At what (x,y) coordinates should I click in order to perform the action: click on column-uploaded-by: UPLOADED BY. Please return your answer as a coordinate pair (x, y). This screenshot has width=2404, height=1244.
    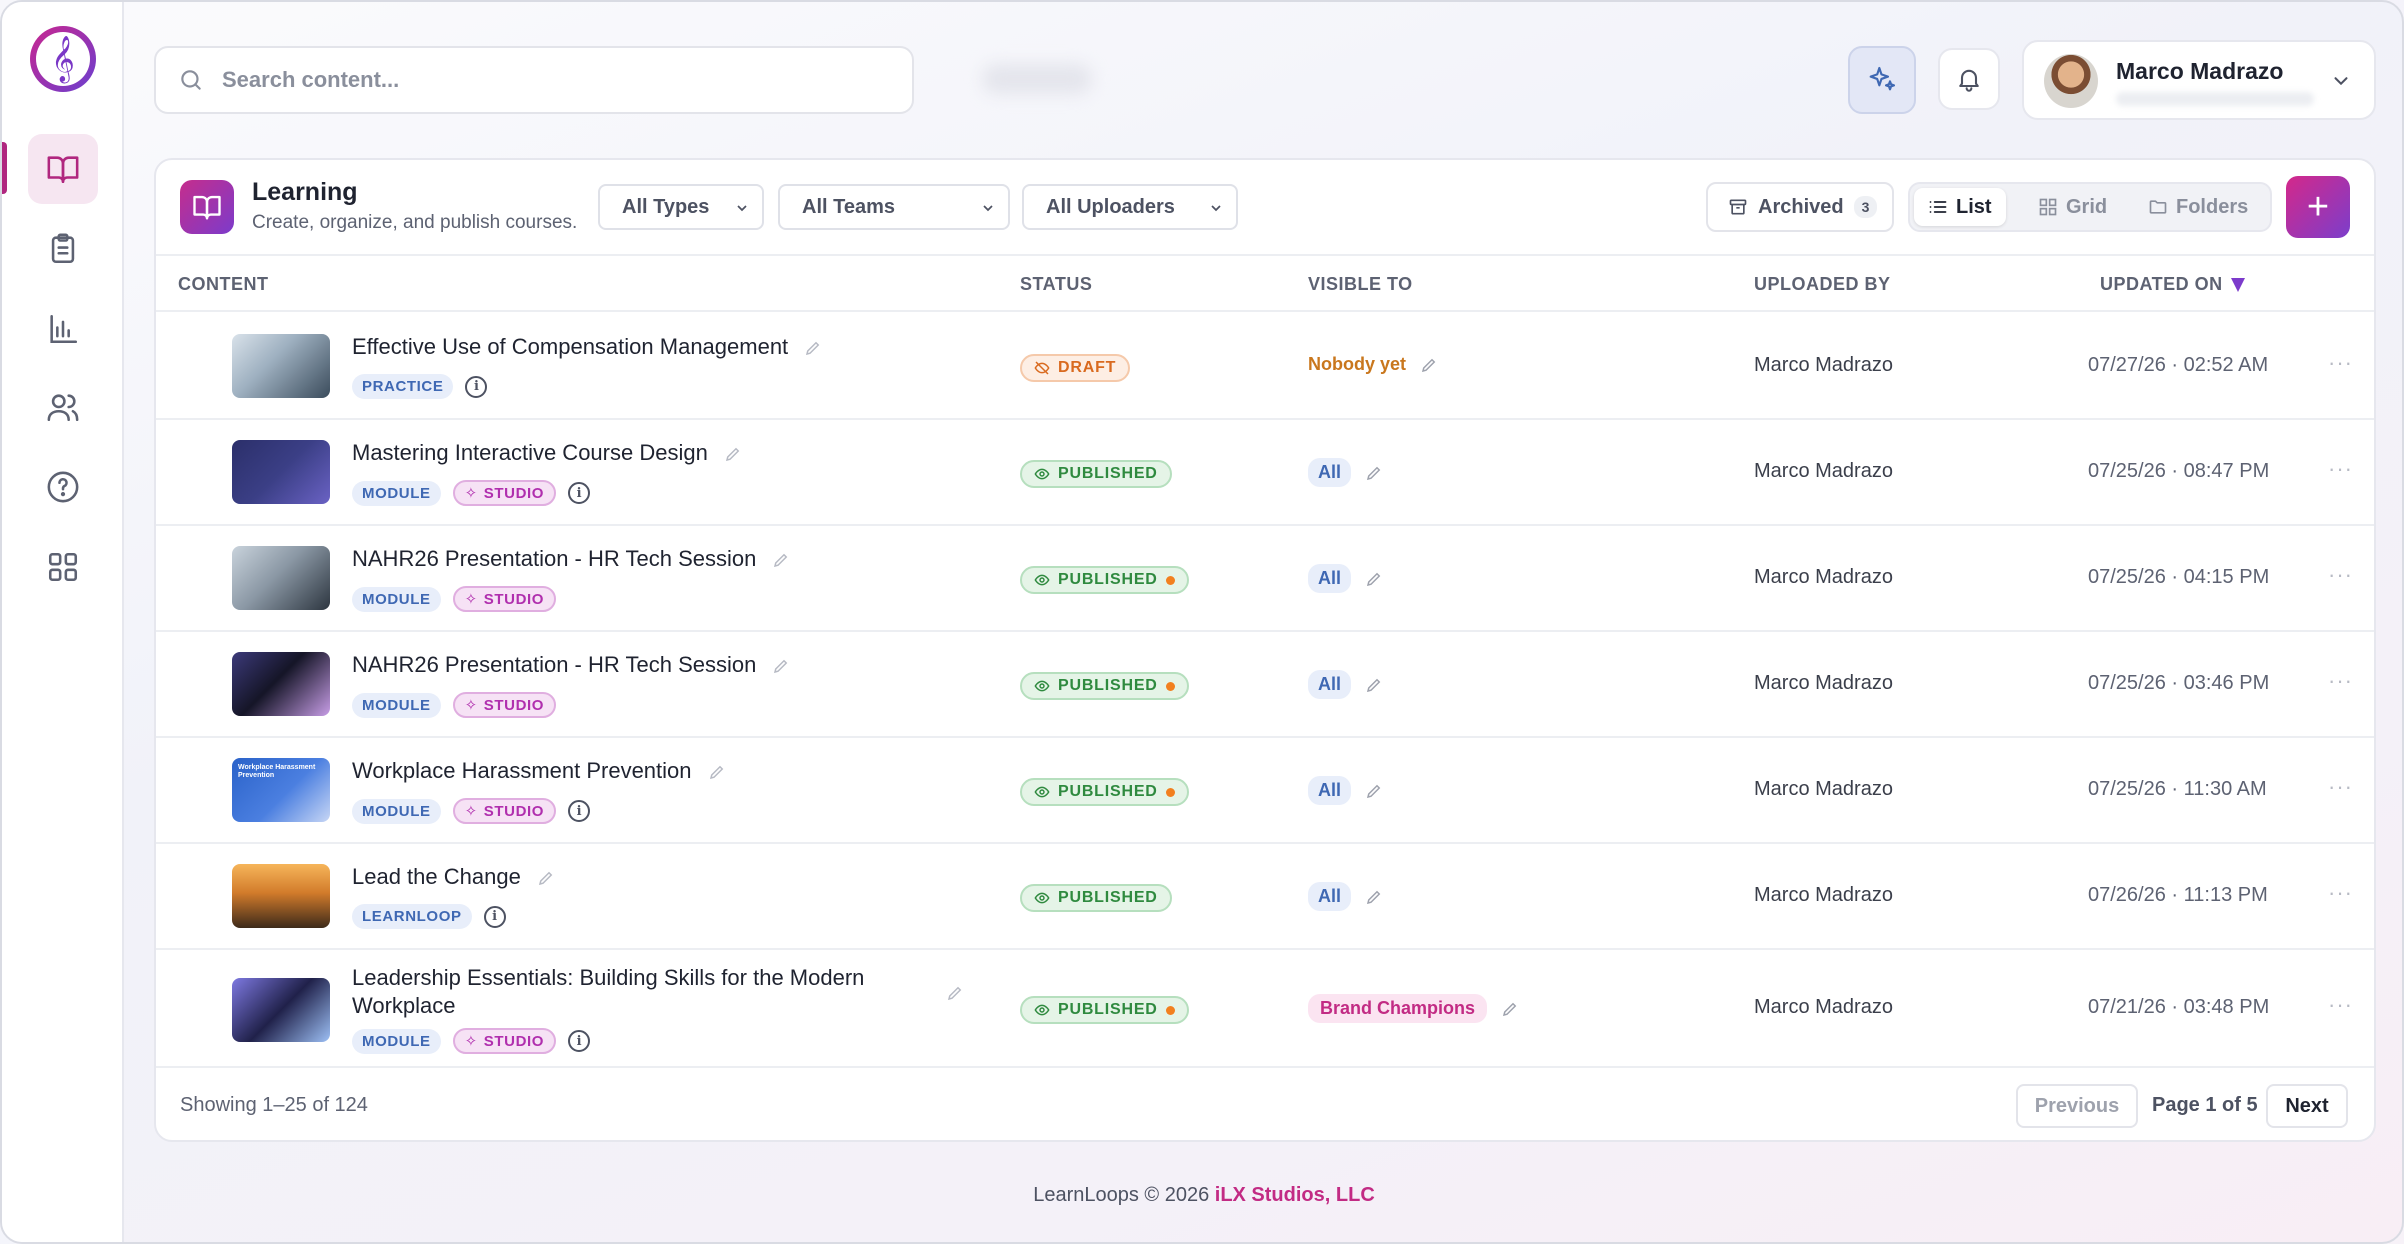
    Looking at the image, I should click on (1822, 284).